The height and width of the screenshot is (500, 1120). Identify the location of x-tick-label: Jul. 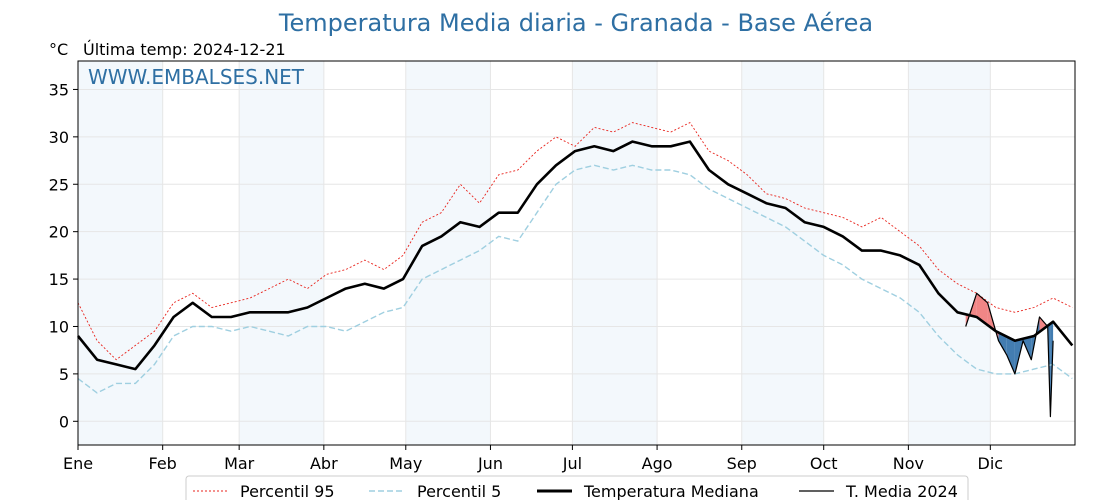
(572, 463).